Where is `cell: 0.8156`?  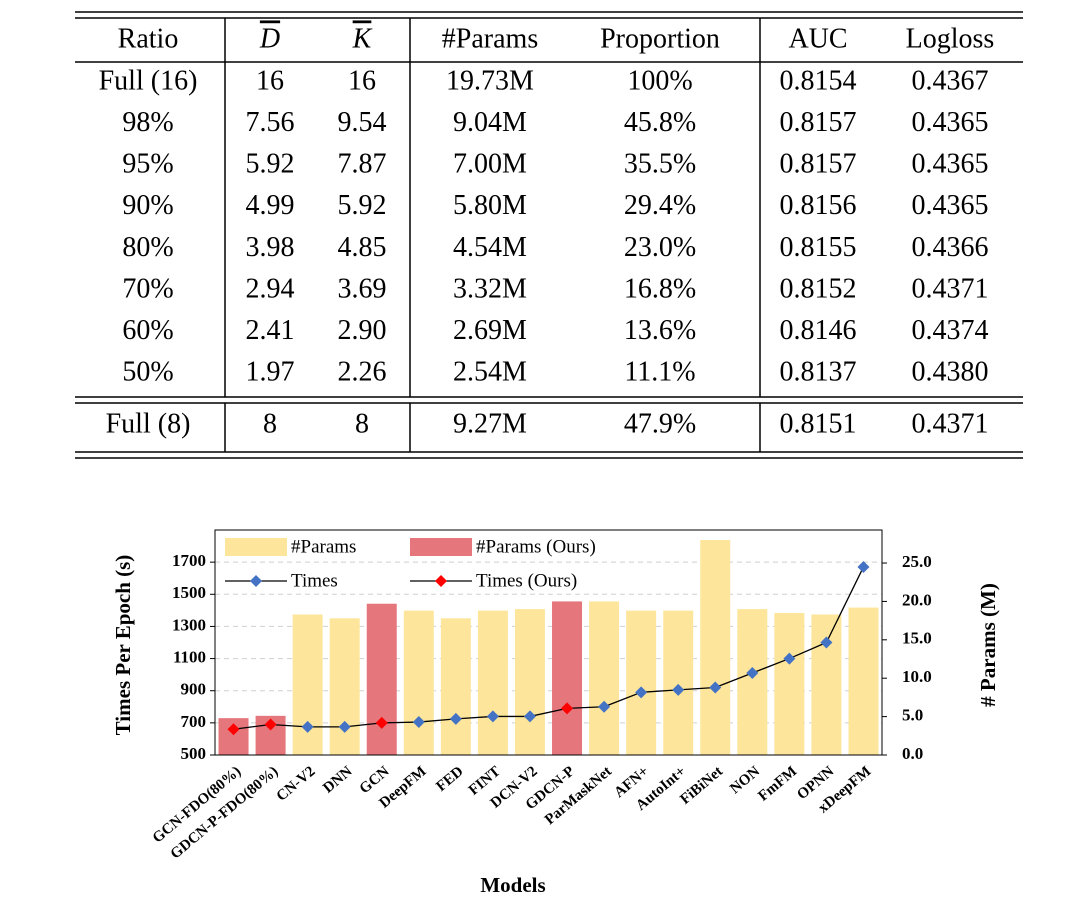
cell: 0.8156 is located at coordinates (818, 205).